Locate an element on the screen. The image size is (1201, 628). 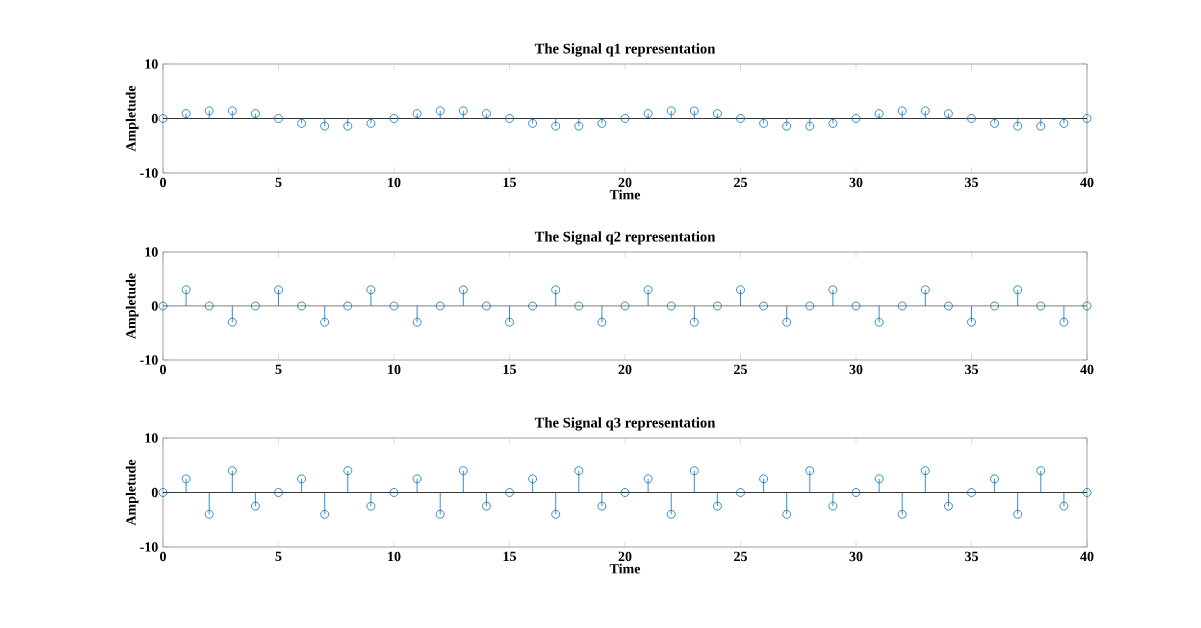
chart-title: The Signal q3 representation is located at coordinates (625, 424).